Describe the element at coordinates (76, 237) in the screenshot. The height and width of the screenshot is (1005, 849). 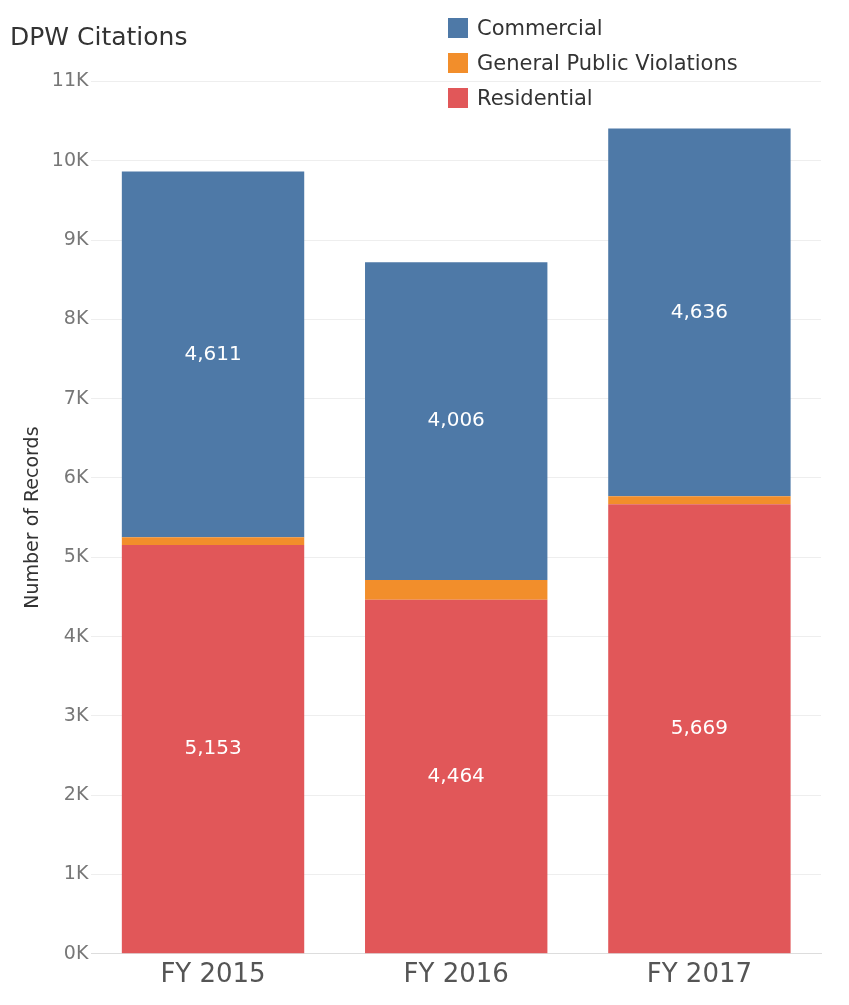
I see `y-tick-label: 9K` at that location.